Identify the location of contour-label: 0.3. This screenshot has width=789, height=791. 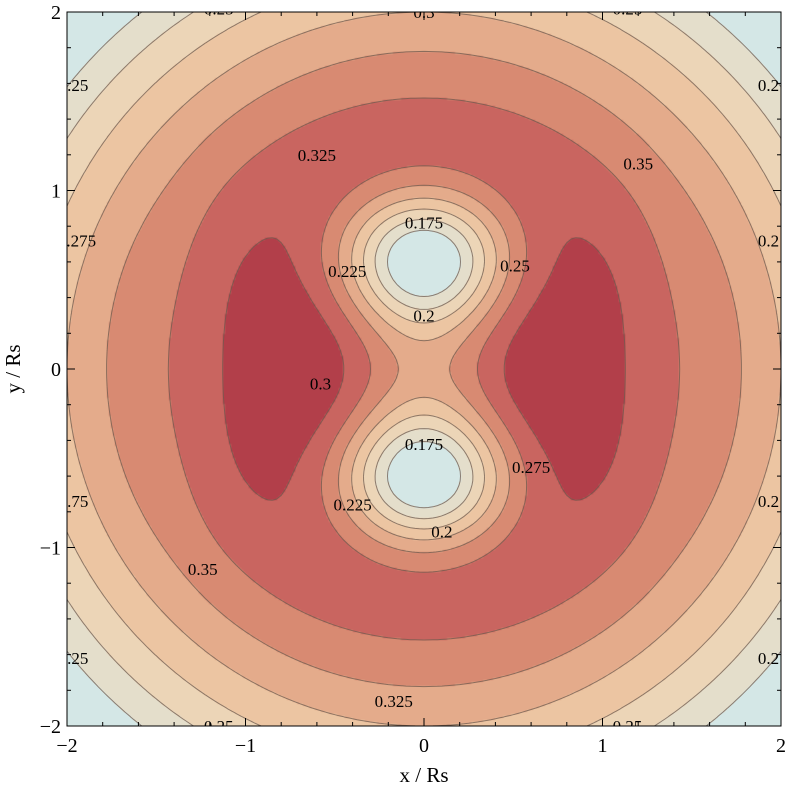
(320, 383).